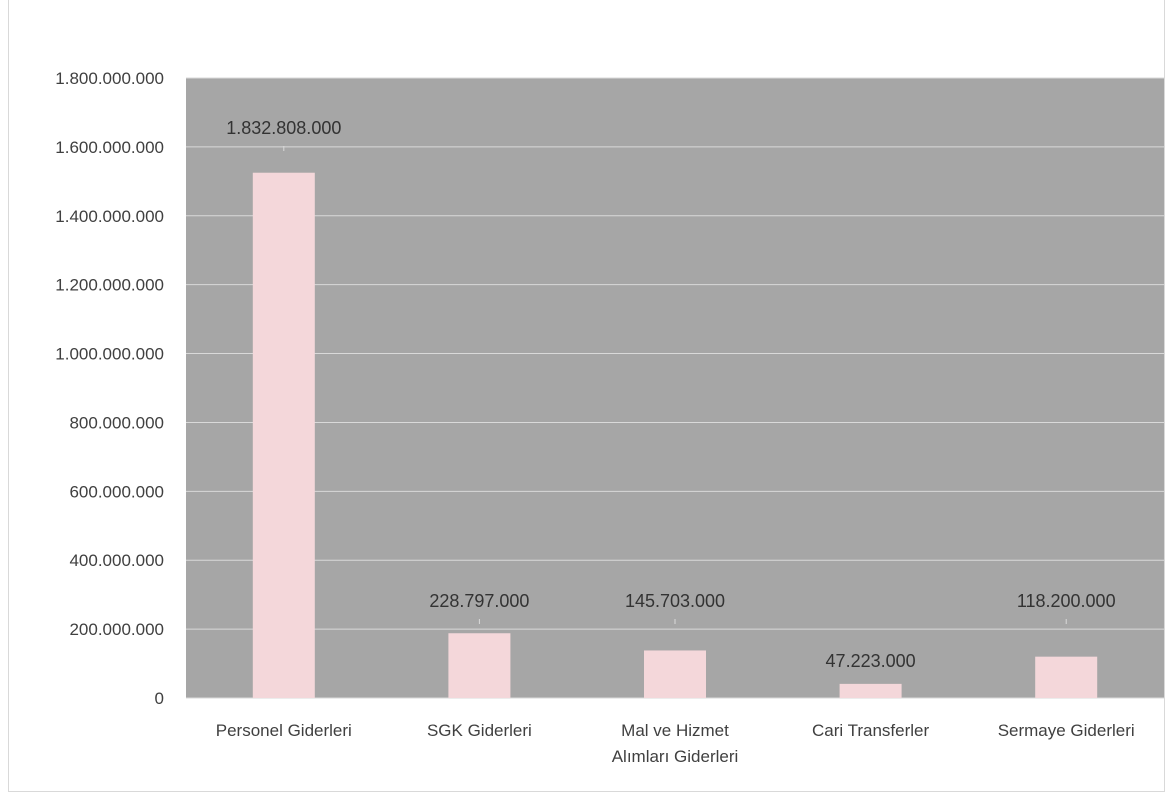 Image resolution: width=1166 pixels, height=794 pixels. Describe the element at coordinates (870, 730) in the screenshot. I see `x-category-label: Cari Transferler` at that location.